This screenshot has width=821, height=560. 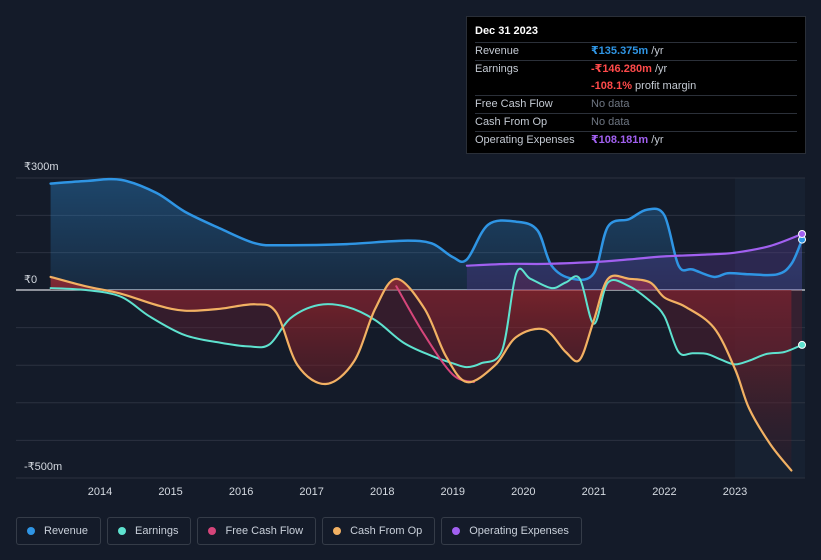 What do you see at coordinates (386, 531) in the screenshot?
I see `legend-label: Cash From Op` at bounding box center [386, 531].